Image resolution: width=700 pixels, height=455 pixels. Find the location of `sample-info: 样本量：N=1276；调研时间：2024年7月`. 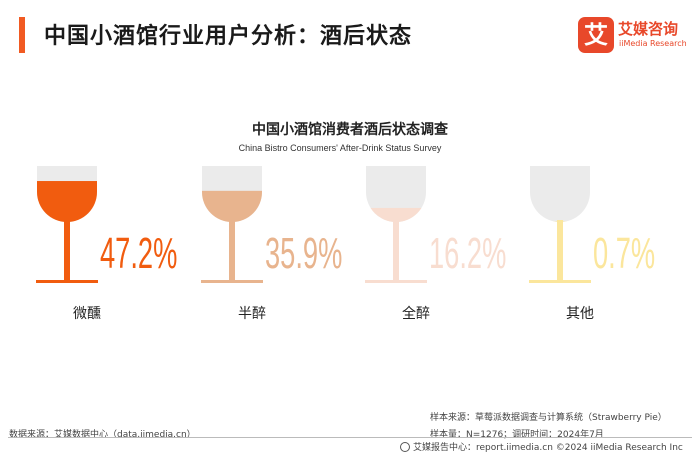

sample-info: 样本量：N=1276；调研时间：2024年7月 is located at coordinates (517, 435).